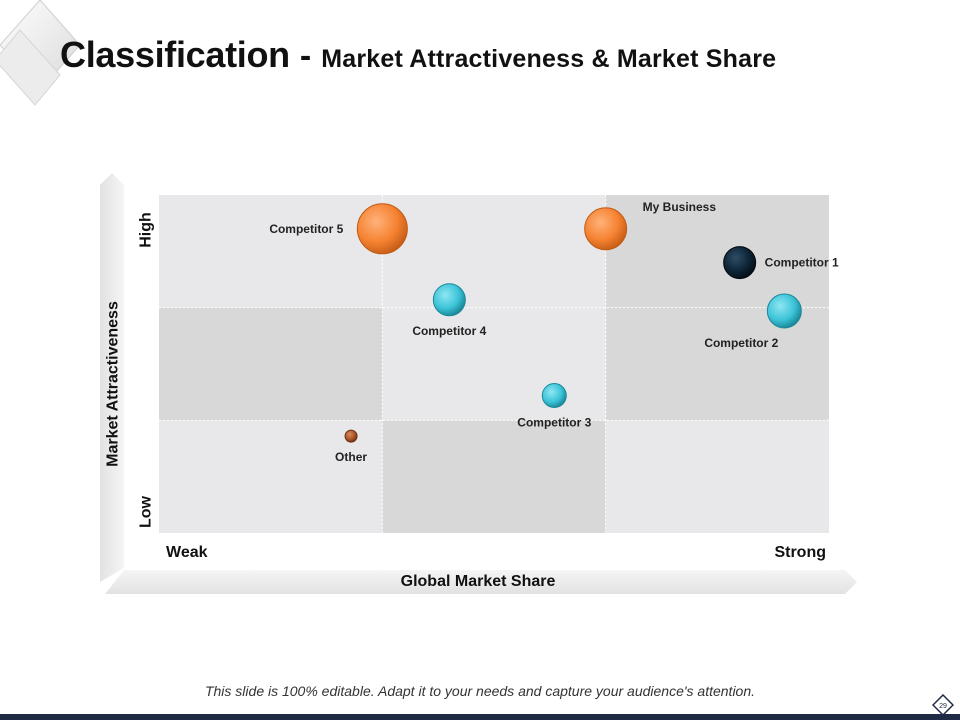 This screenshot has height=720, width=960. I want to click on y-tick-high: High, so click(146, 230).